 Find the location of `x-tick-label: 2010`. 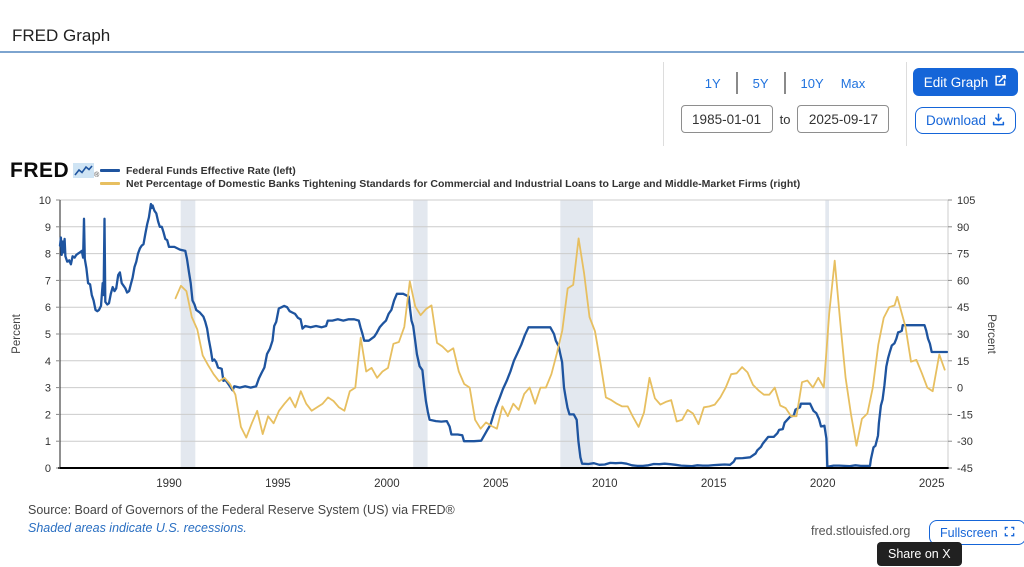

x-tick-label: 2010 is located at coordinates (605, 484).